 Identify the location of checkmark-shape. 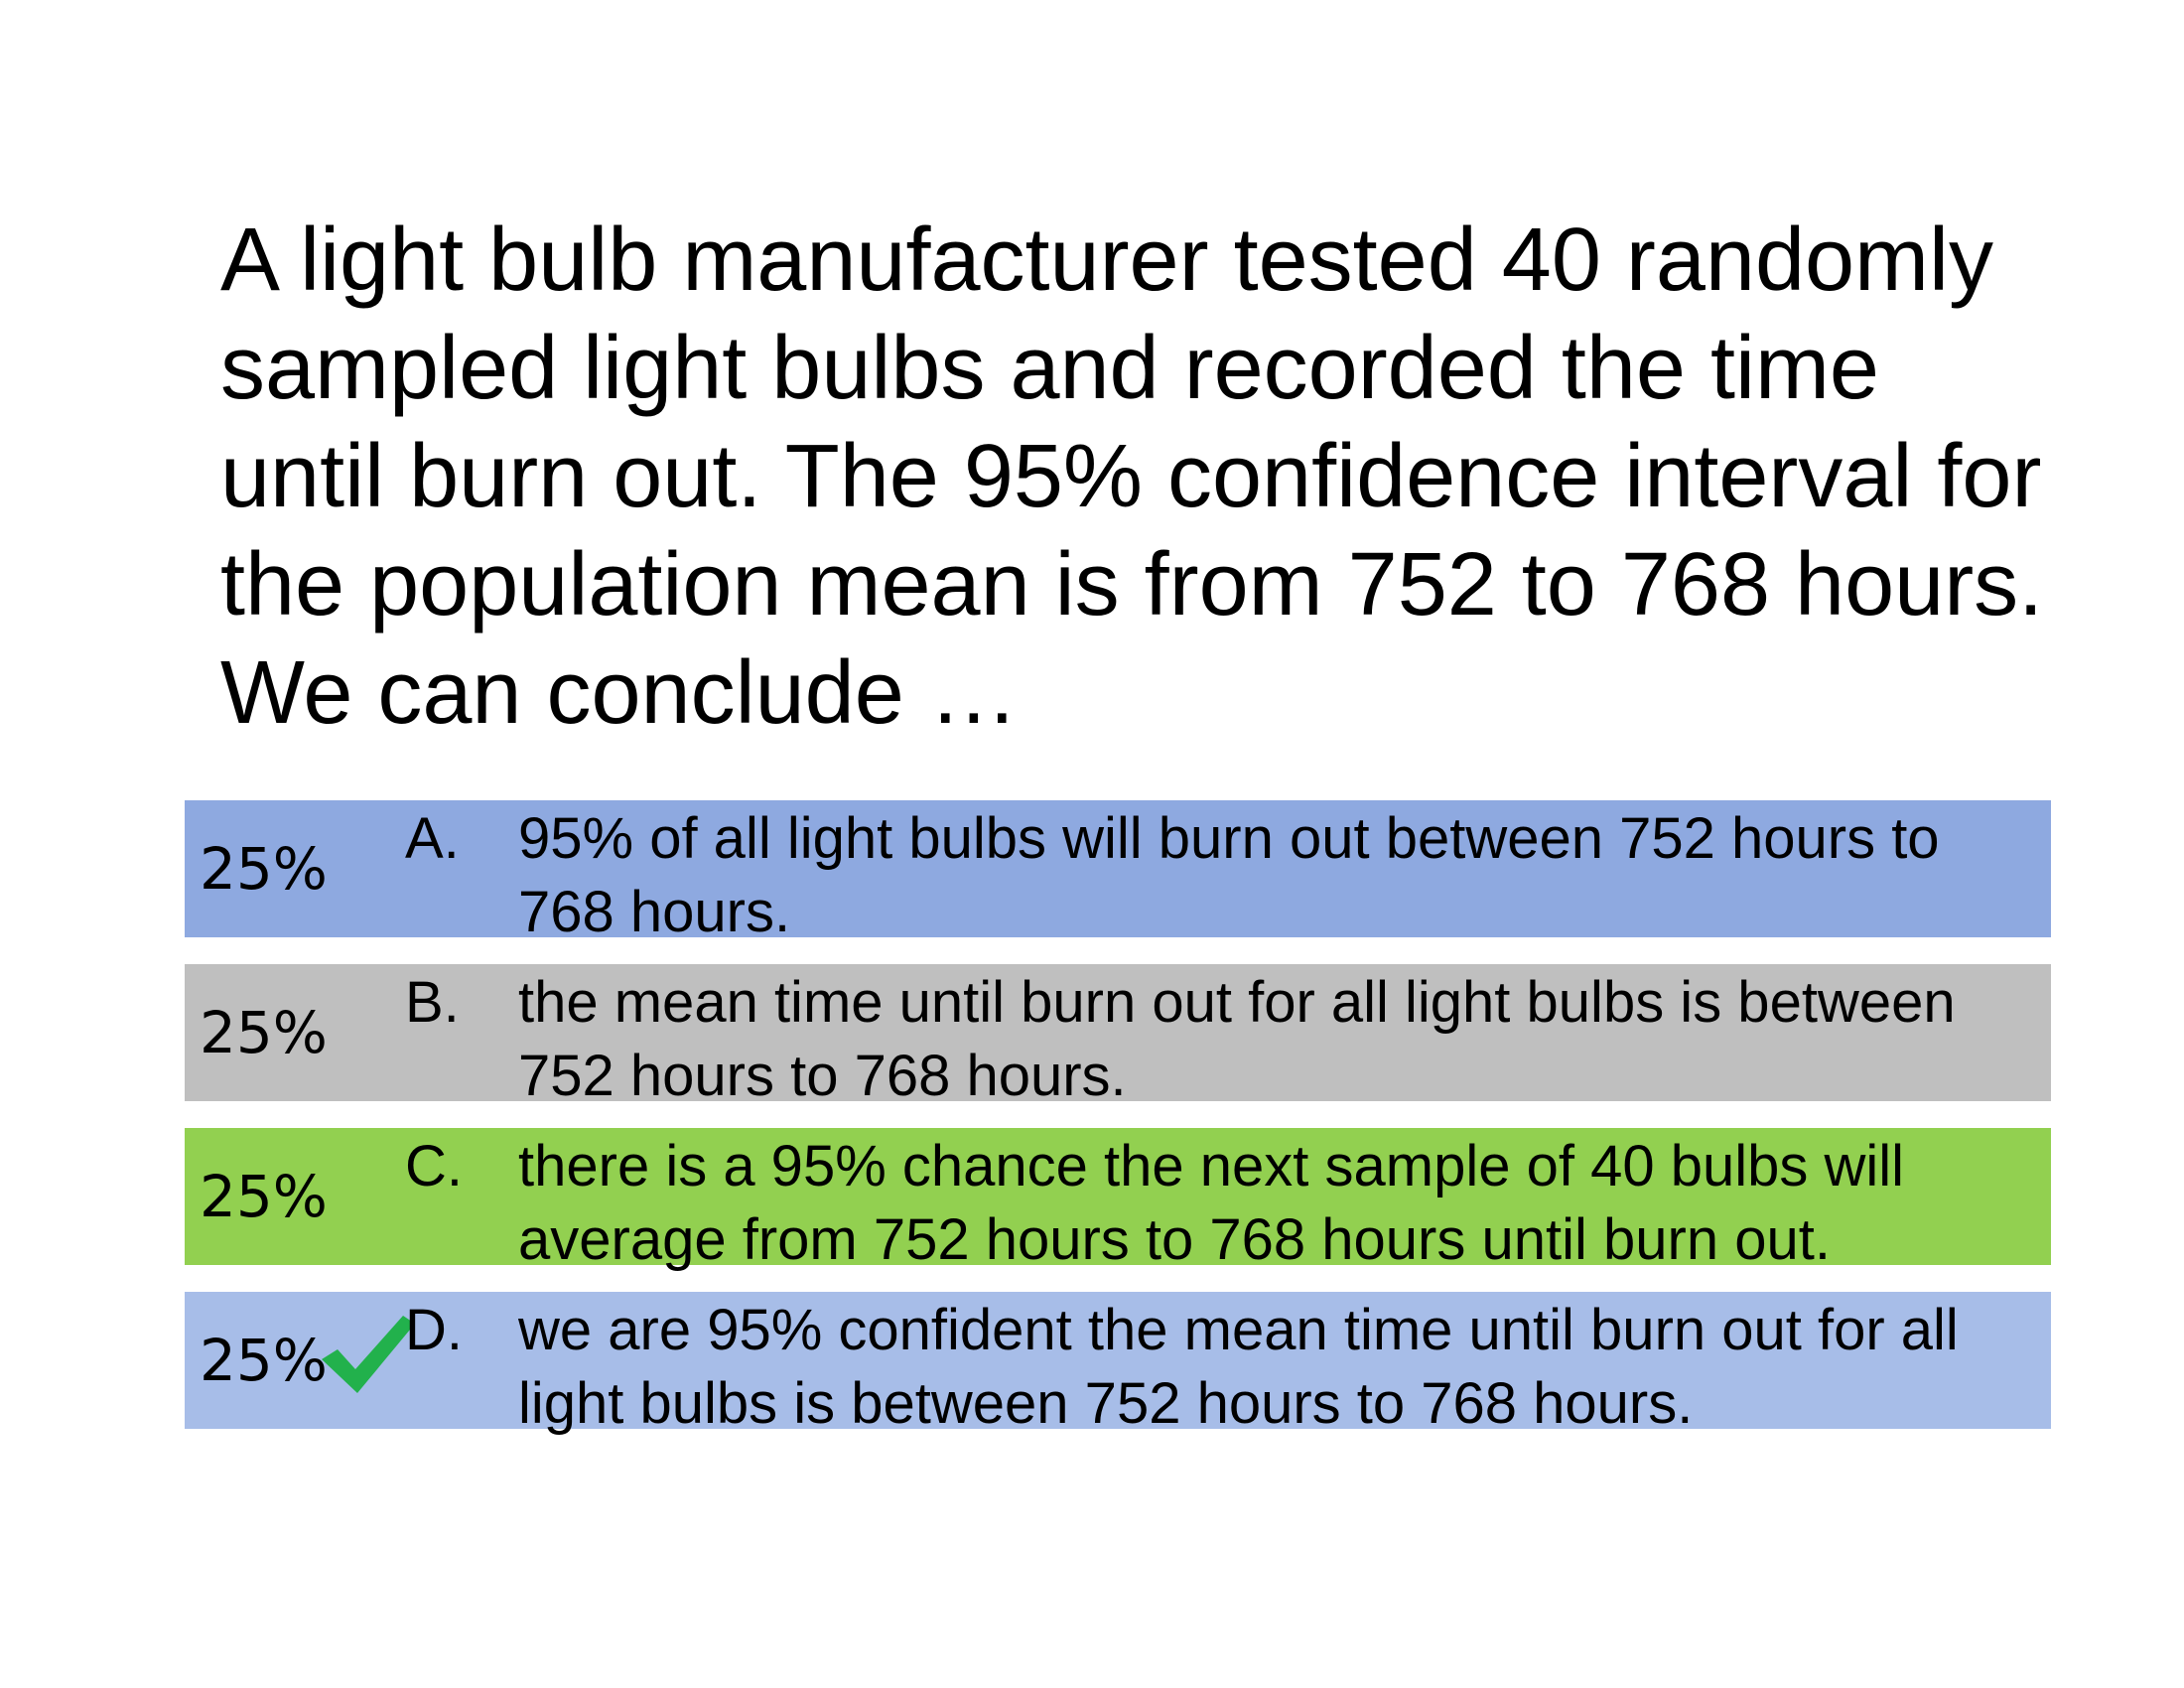
(368, 1354).